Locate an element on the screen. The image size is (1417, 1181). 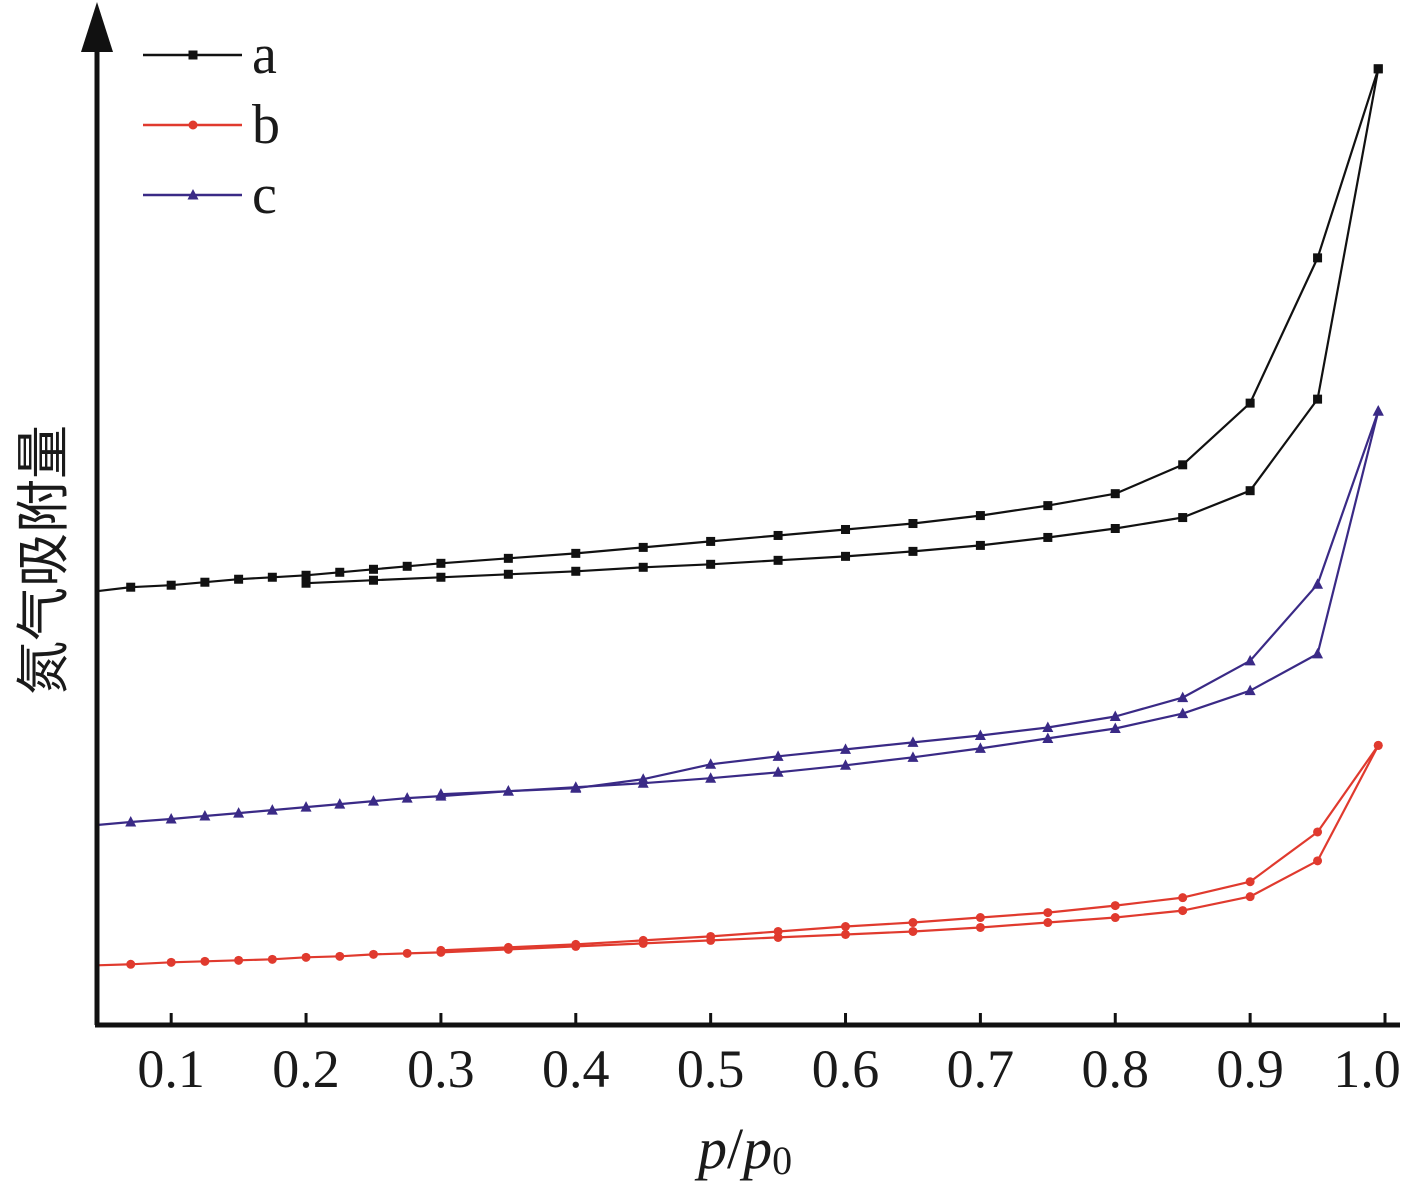
x-tick-label: 0.2 is located at coordinates (306, 1069).